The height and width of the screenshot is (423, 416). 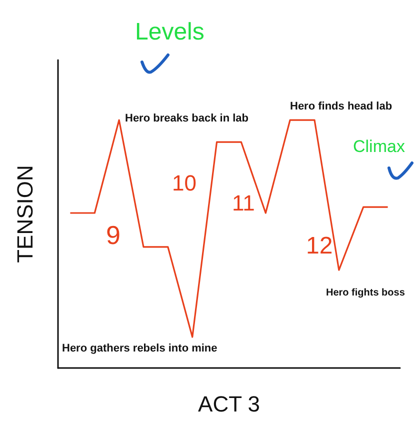 I want to click on annotation: Hero gathers rebels into mine, so click(x=140, y=348).